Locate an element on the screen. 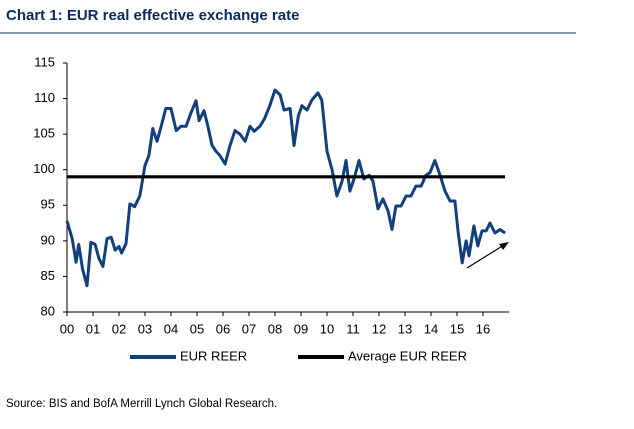 The width and height of the screenshot is (634, 429). x-tick-label: 09 is located at coordinates (301, 328).